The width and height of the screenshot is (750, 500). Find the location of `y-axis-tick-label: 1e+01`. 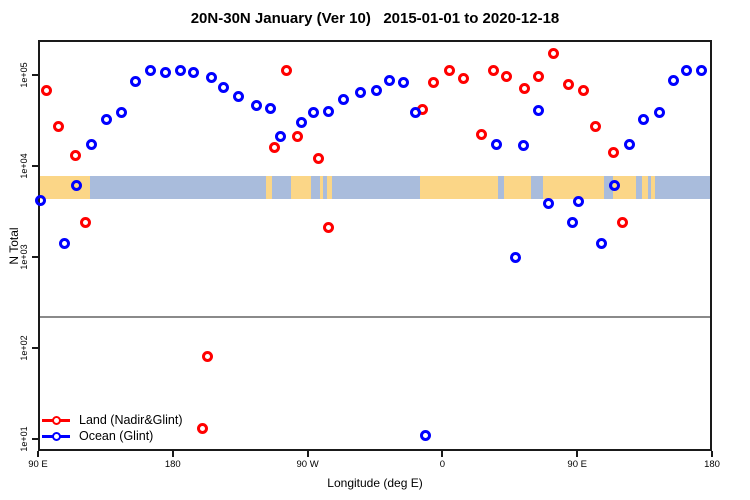

y-axis-tick-label: 1e+01 is located at coordinates (24, 439).